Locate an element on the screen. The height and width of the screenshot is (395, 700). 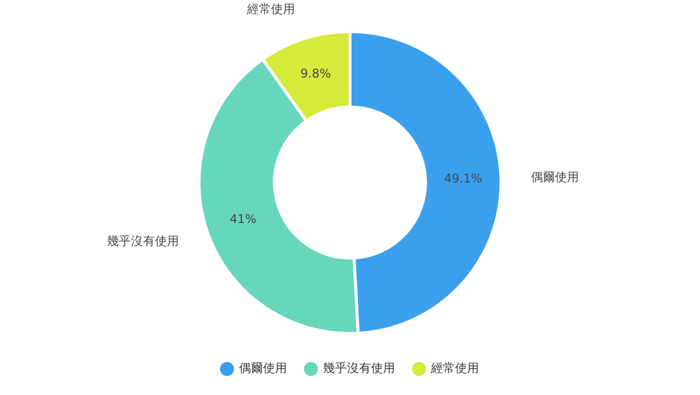
legend-label: 經常使用 is located at coordinates (454, 368).